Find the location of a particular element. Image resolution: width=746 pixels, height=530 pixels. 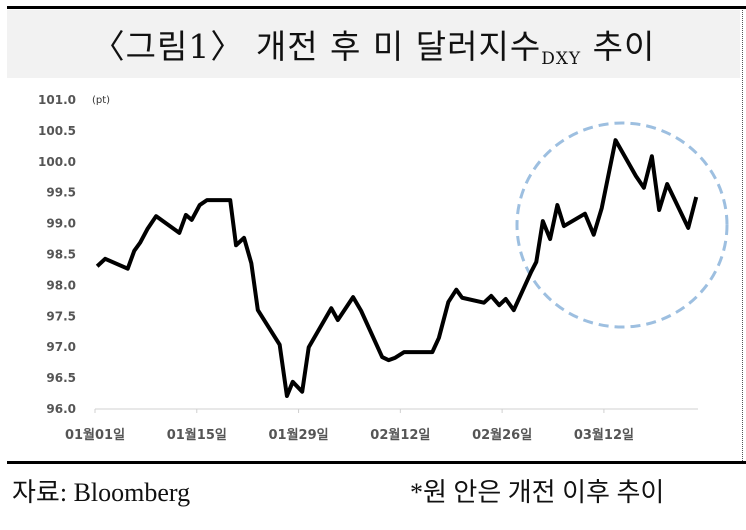

y-tick-label: 97.0 is located at coordinates (61, 347).